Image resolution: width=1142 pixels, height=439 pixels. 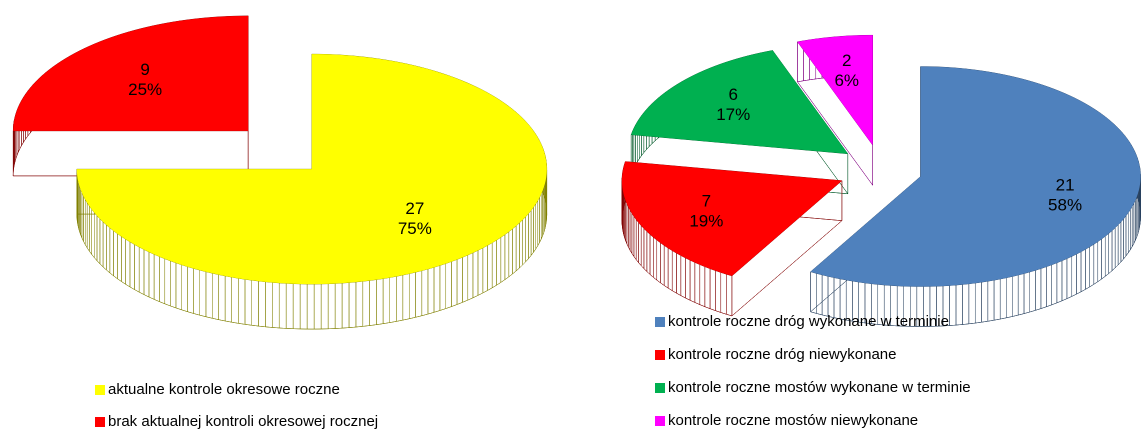 What do you see at coordinates (414, 208) in the screenshot?
I see `data-label: 27` at bounding box center [414, 208].